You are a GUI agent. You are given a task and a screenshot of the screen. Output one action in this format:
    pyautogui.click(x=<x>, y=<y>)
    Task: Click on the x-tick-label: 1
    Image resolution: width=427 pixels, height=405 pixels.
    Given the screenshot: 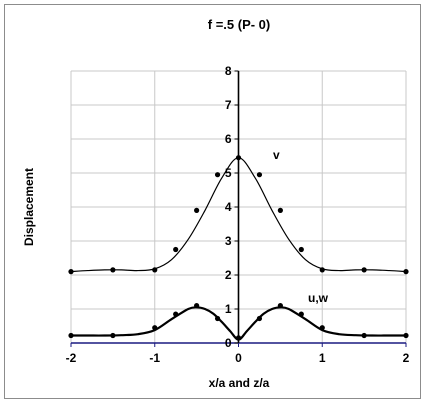 What is the action you would take?
    pyautogui.click(x=322, y=358)
    